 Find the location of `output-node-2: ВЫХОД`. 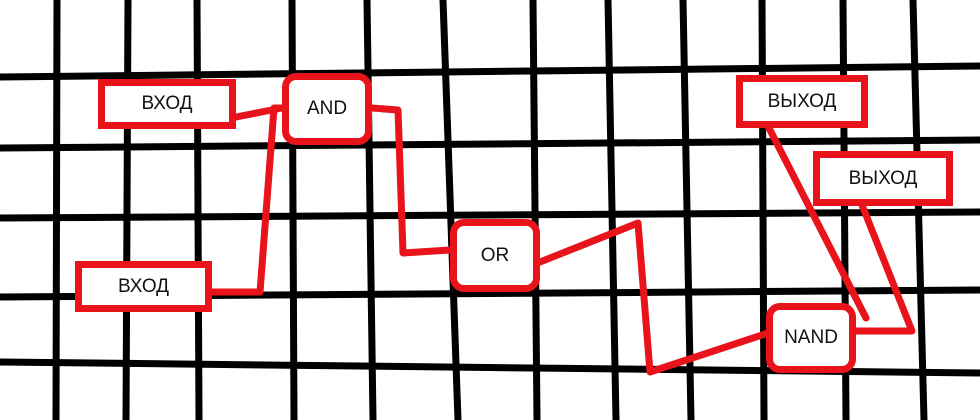

output-node-2: ВЫХОД is located at coordinates (883, 178).